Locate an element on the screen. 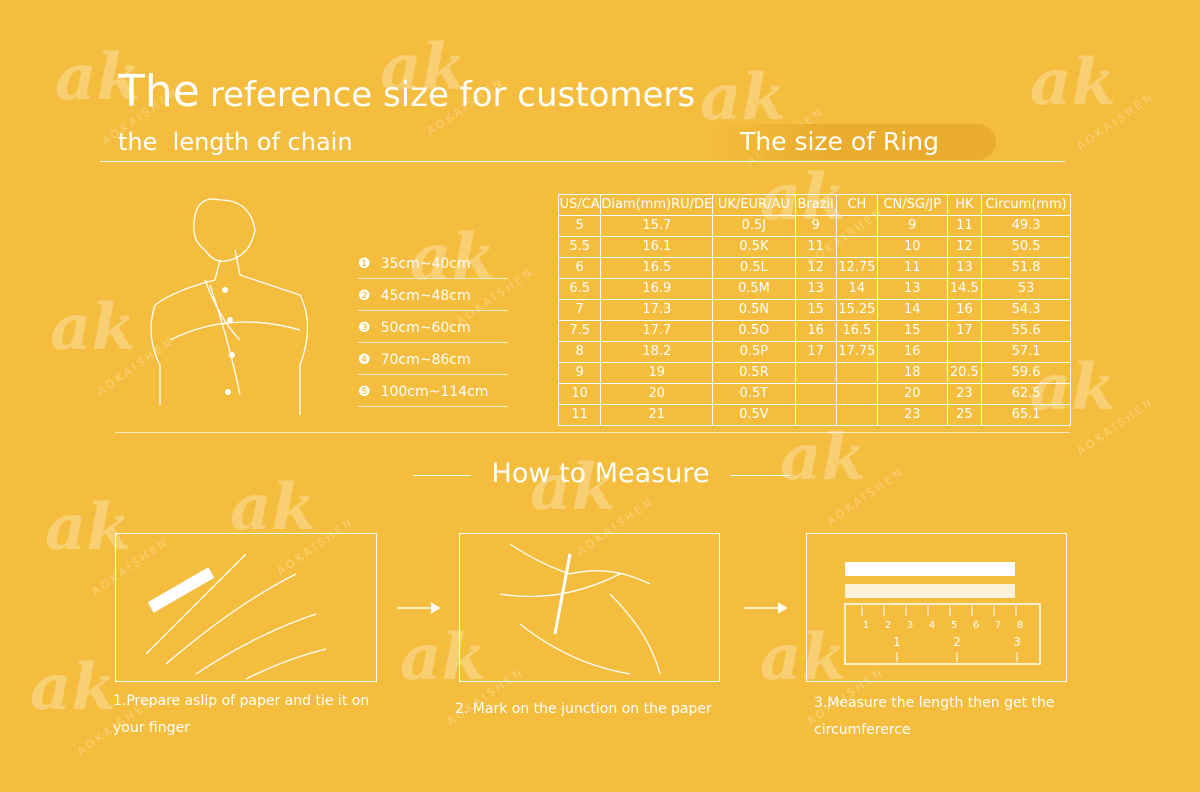  header-cell: Circum(mm) is located at coordinates (1026, 205).